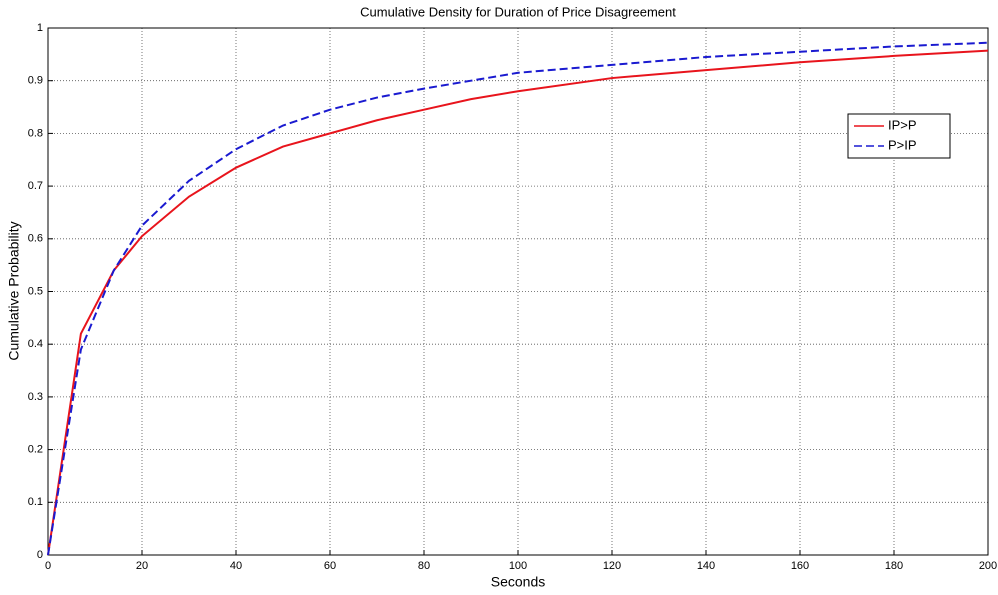 The width and height of the screenshot is (998, 595). What do you see at coordinates (35, 133) in the screenshot?
I see `y-tick-label: 0.8` at bounding box center [35, 133].